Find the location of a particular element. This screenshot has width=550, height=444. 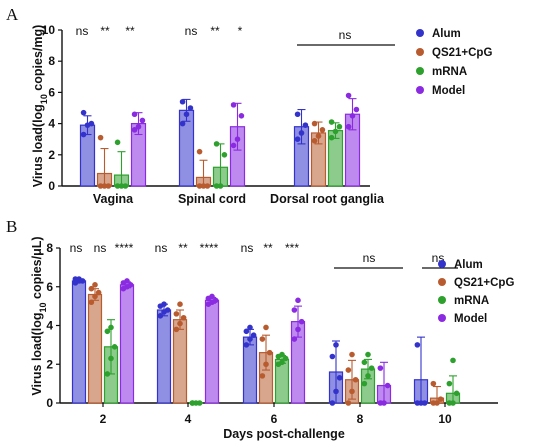

significance-label: **** is located at coordinates (124, 248).